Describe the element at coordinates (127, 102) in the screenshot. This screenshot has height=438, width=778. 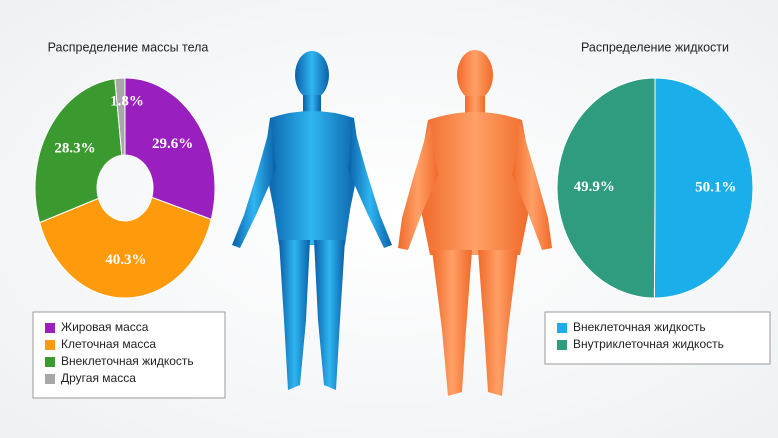
I see `value-label: 1.8%` at that location.